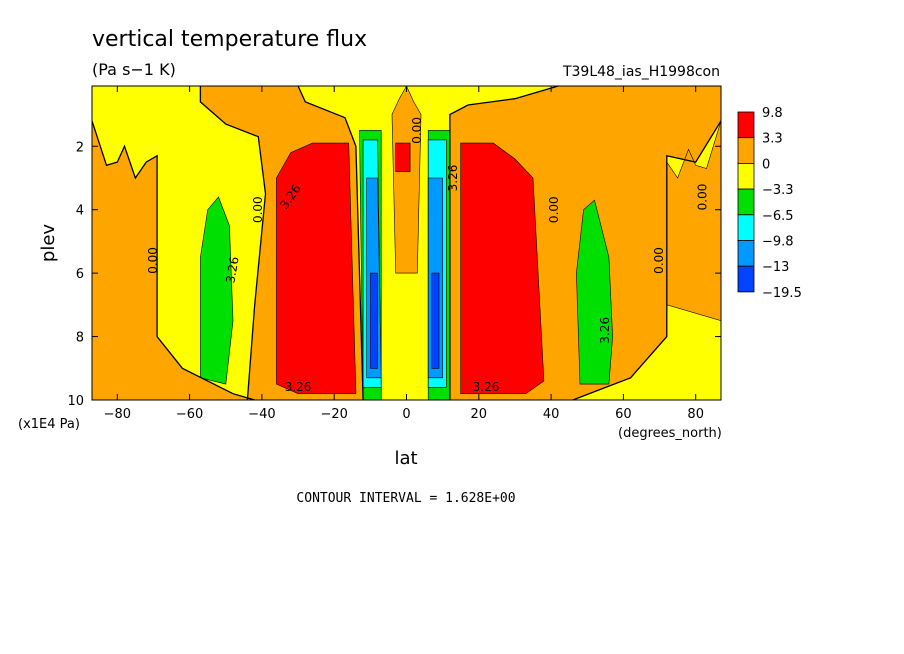 The image size is (904, 654). I want to click on y-tick-label: 4, so click(80, 211).